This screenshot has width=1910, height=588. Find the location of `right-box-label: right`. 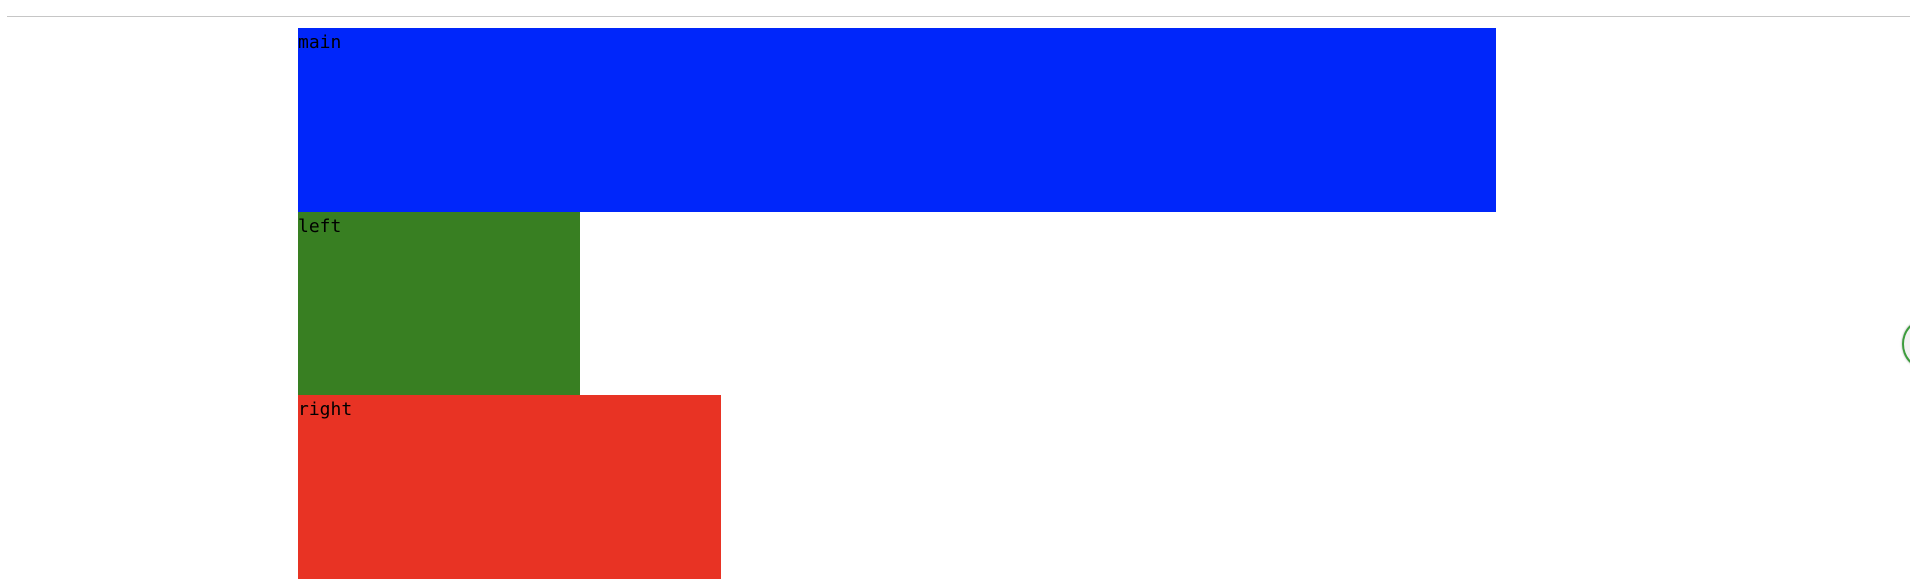

right-box-label: right is located at coordinates (325, 409).